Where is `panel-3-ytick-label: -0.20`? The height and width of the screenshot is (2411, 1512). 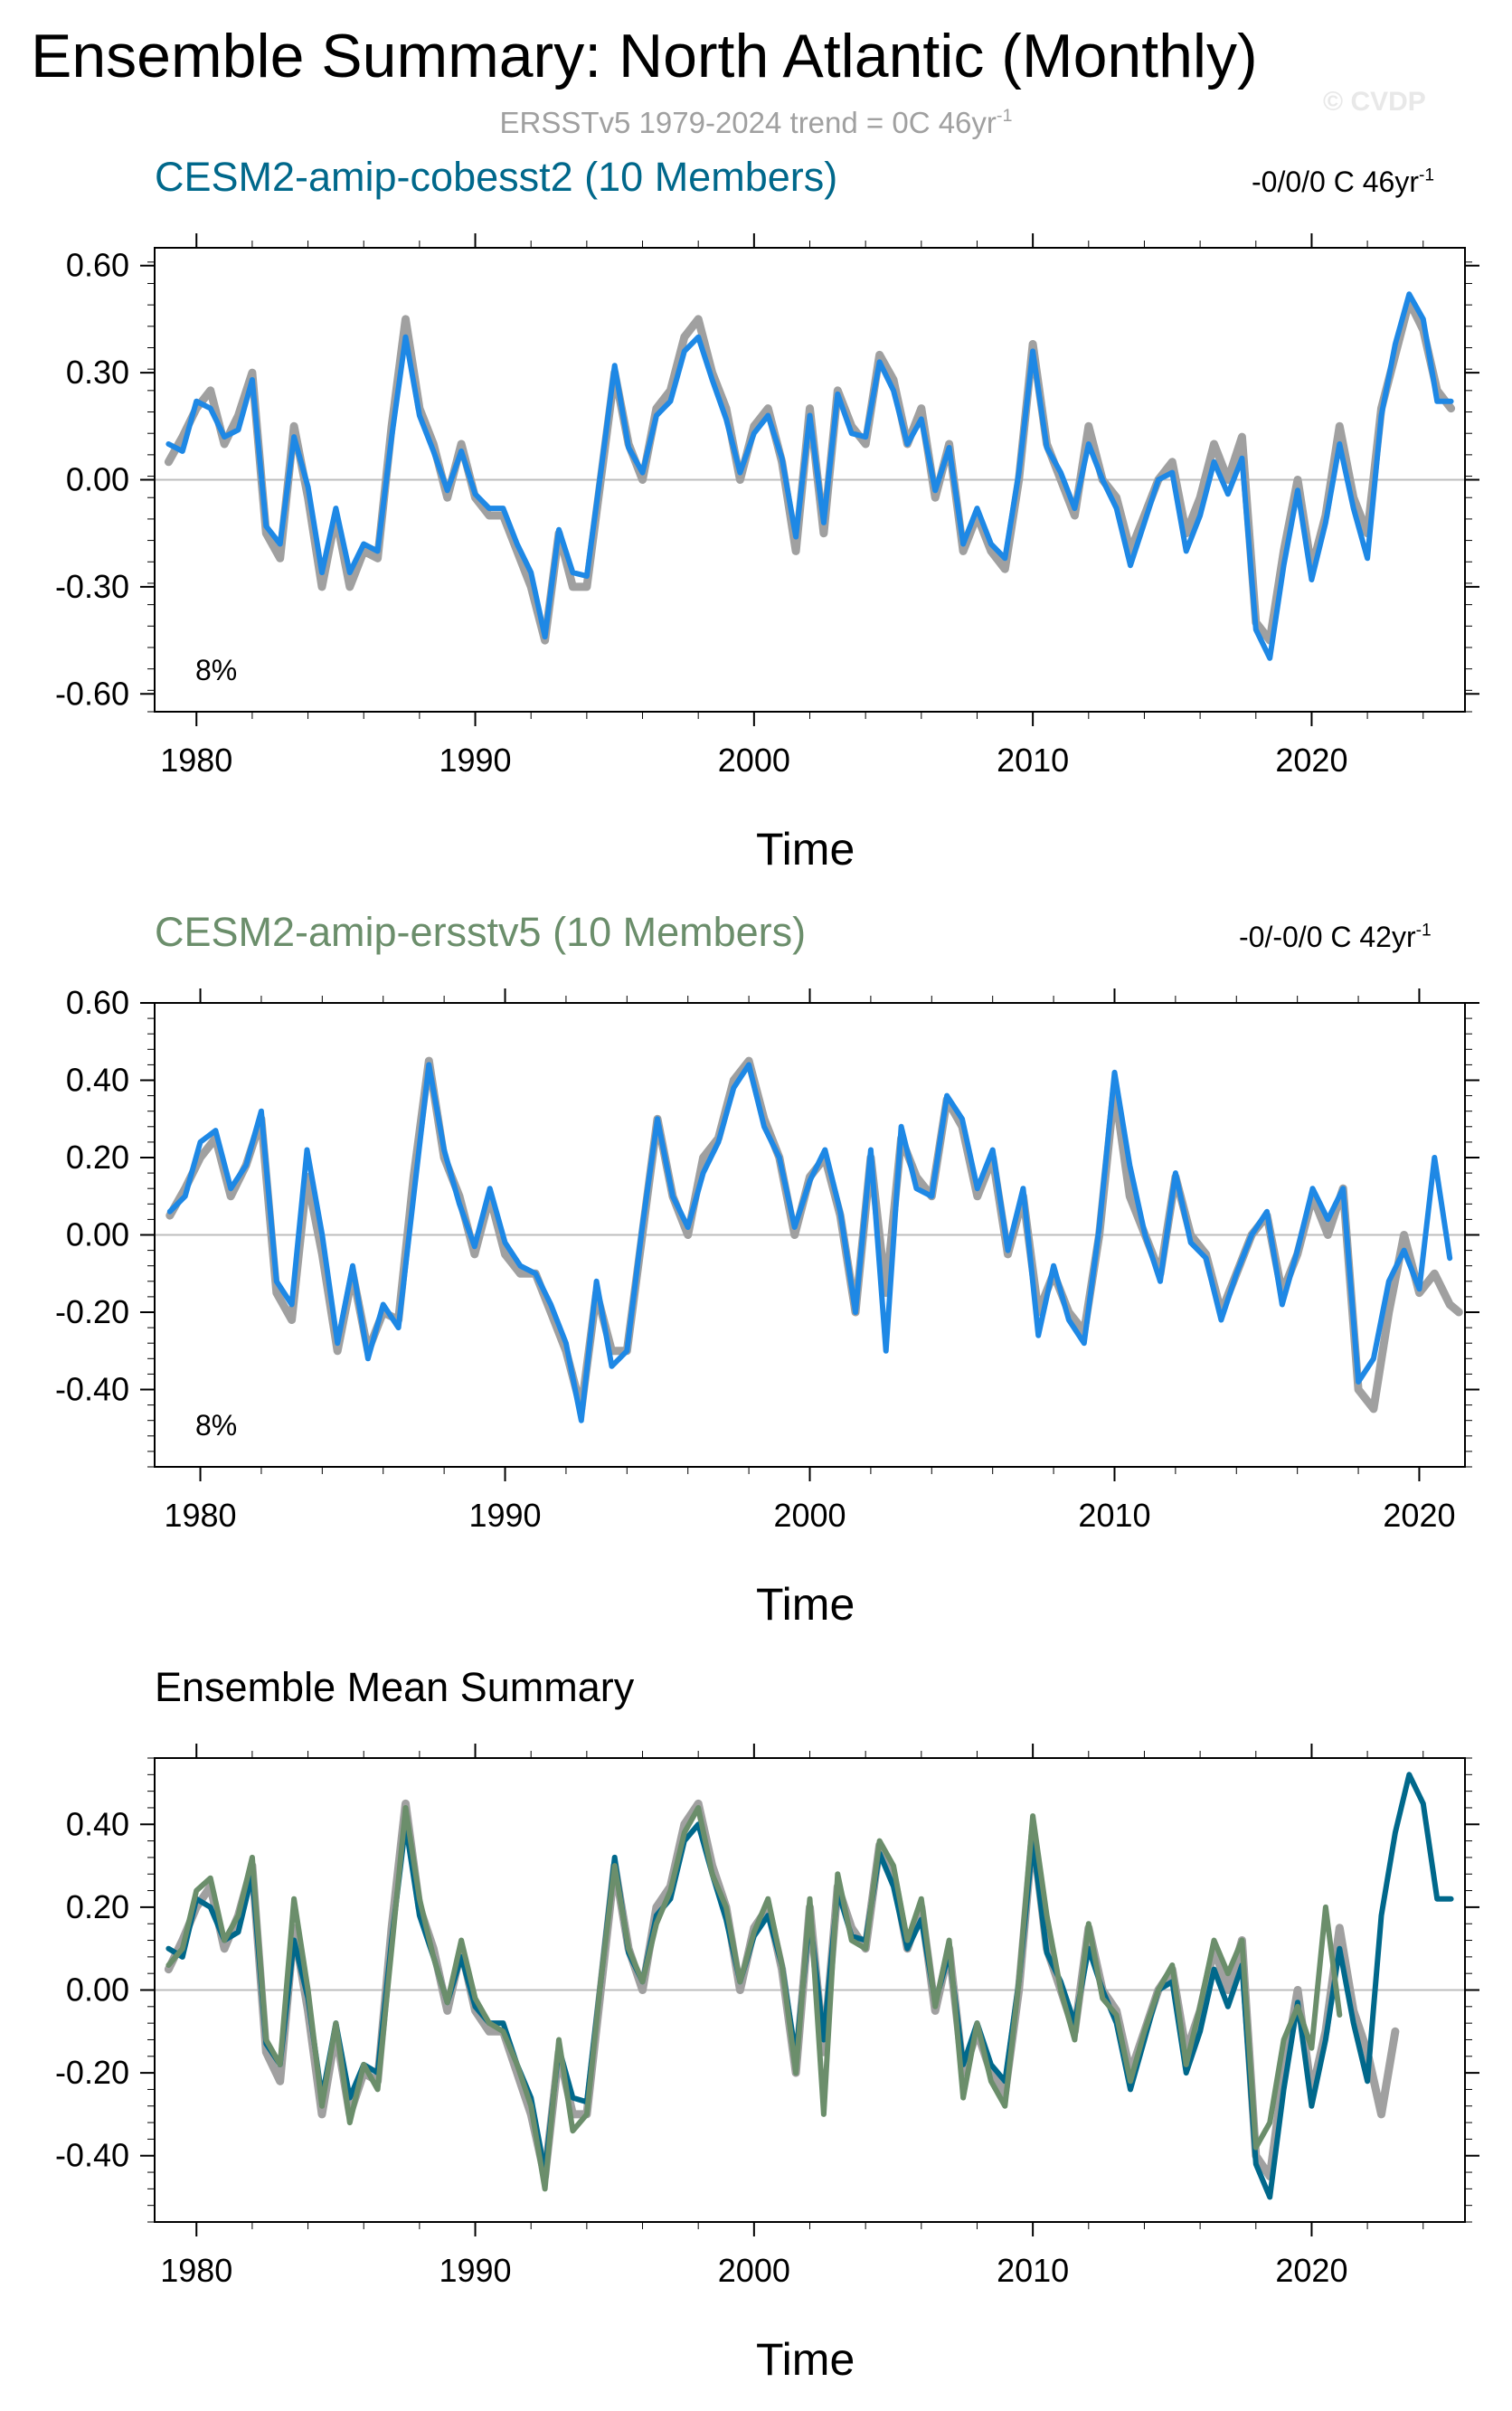
panel-3-ytick-label: -0.20 is located at coordinates (92, 2072).